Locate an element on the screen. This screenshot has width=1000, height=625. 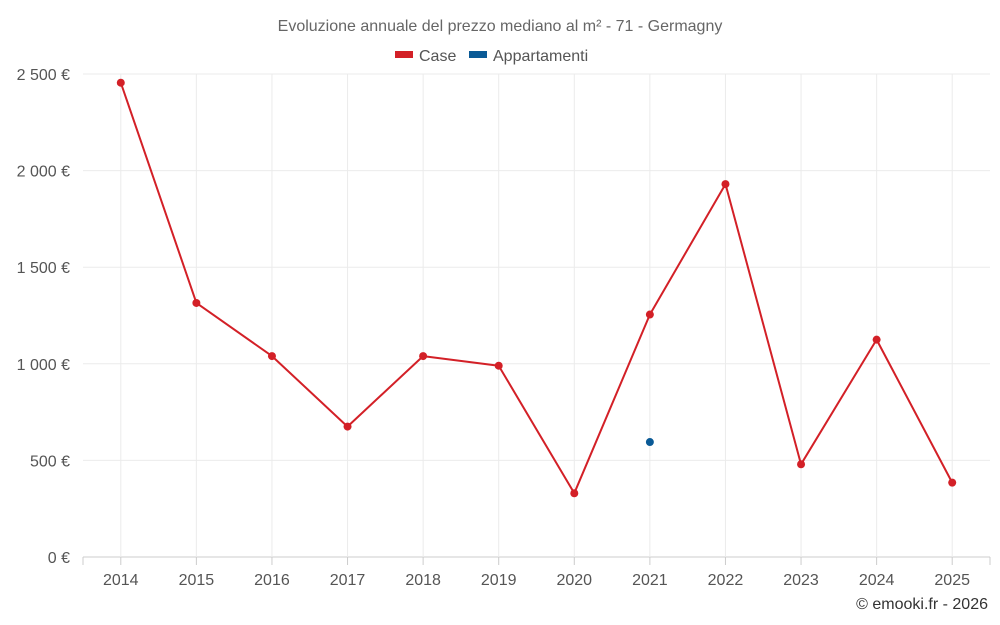
y-tick-label: 1 000 € is located at coordinates (43, 365).